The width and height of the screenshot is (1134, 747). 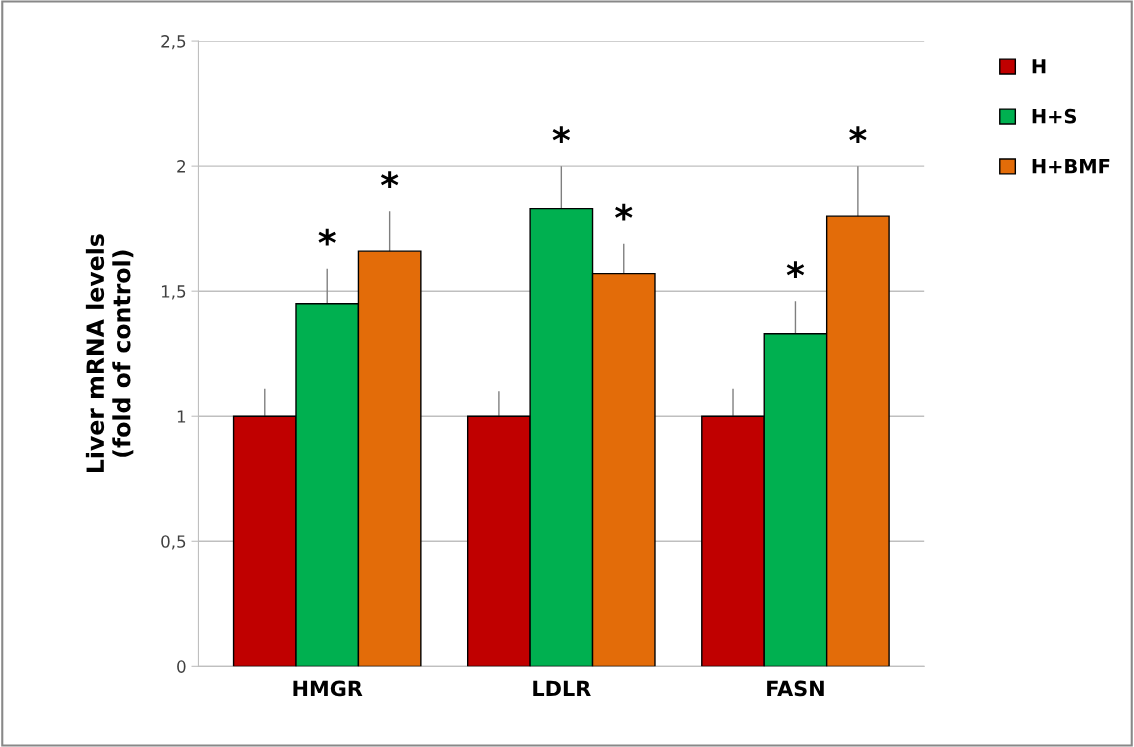 I want to click on y-tick-label: 0,5, so click(x=173, y=542).